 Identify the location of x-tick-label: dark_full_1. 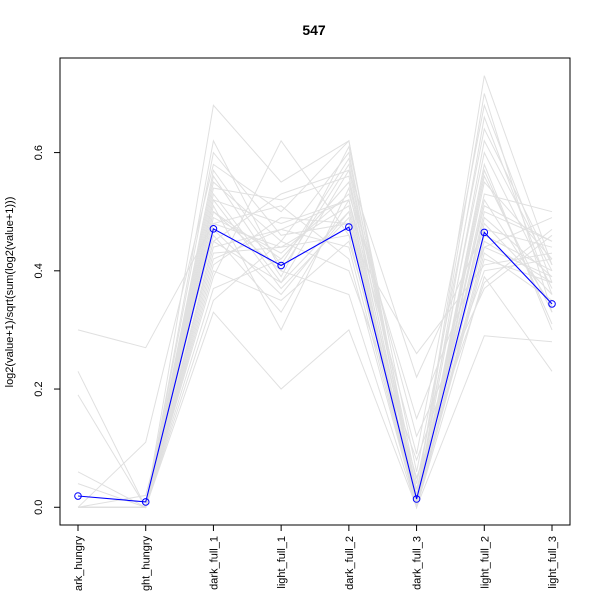
(214, 563).